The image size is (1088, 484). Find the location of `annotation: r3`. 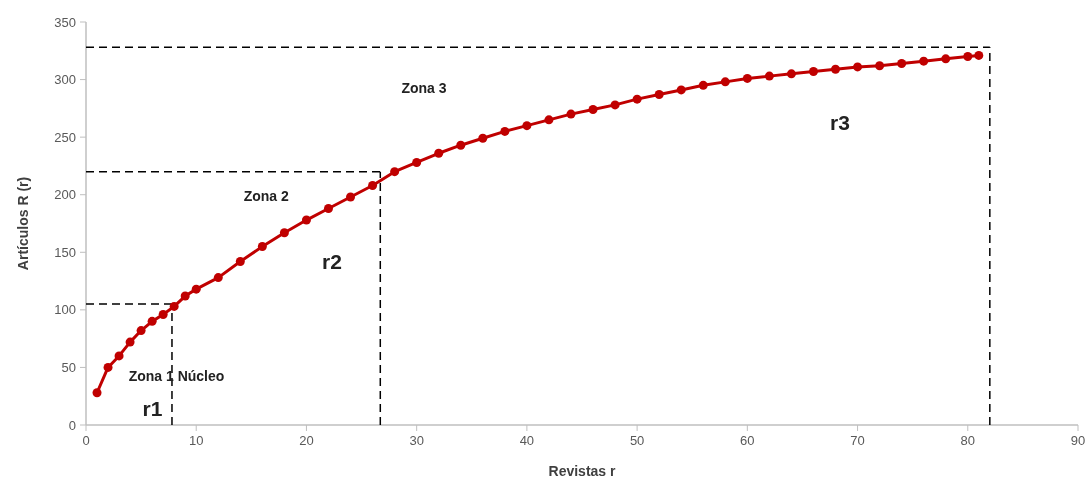

annotation: r3 is located at coordinates (840, 122).